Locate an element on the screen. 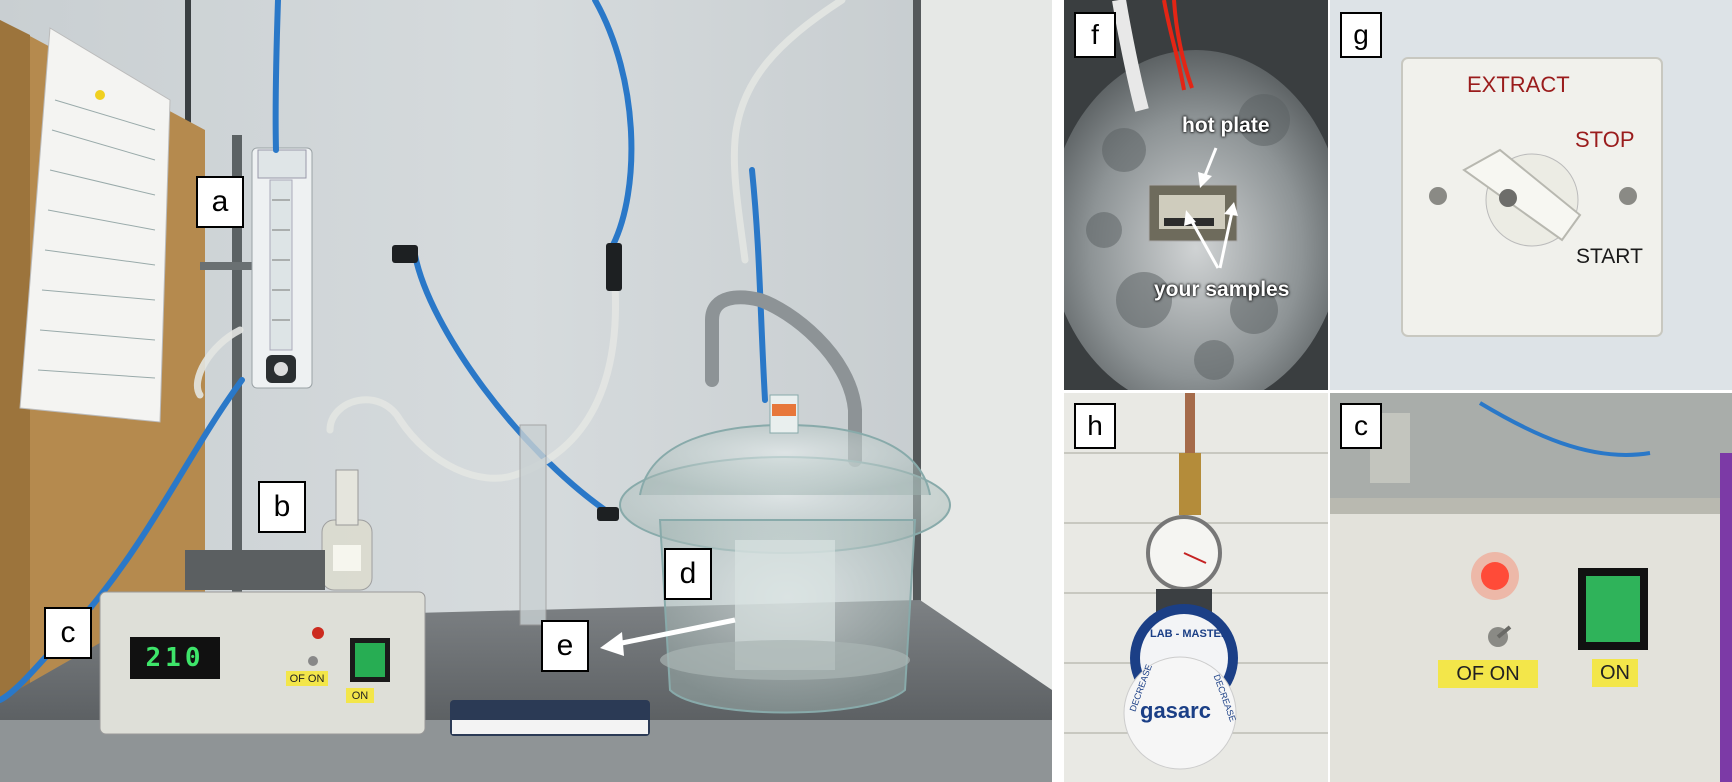 This screenshot has width=1732, height=782. gas-regulator-photo is located at coordinates (1196, 587).